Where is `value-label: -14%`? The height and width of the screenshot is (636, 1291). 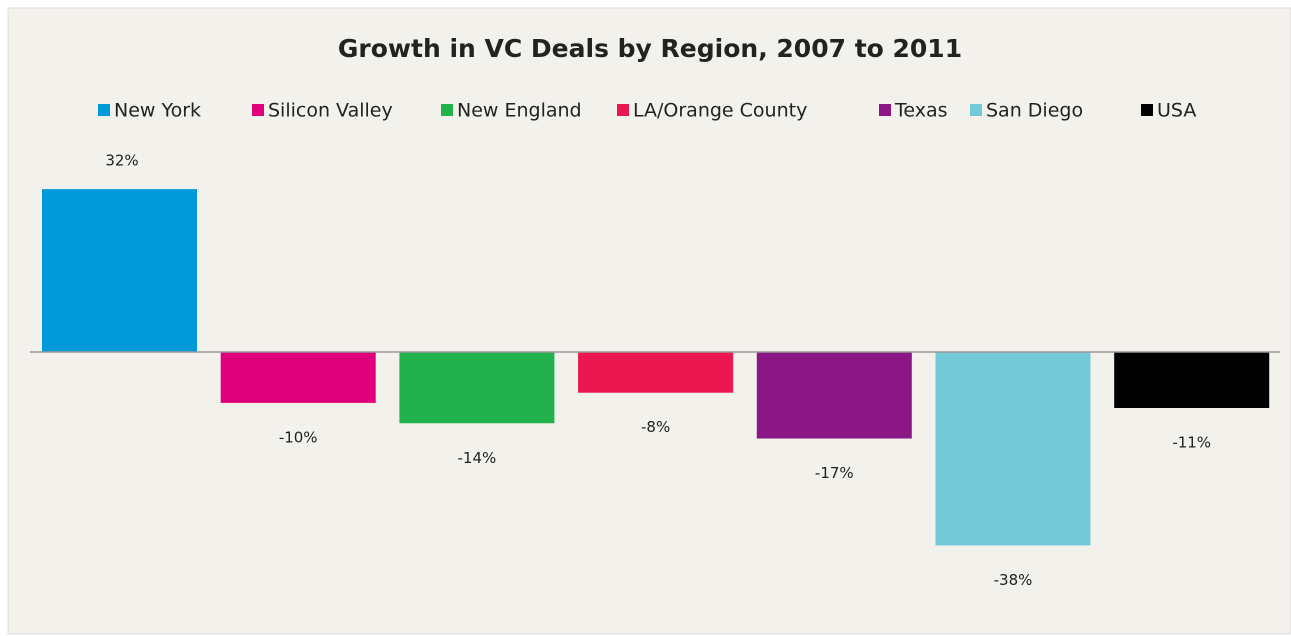
value-label: -14% is located at coordinates (477, 458).